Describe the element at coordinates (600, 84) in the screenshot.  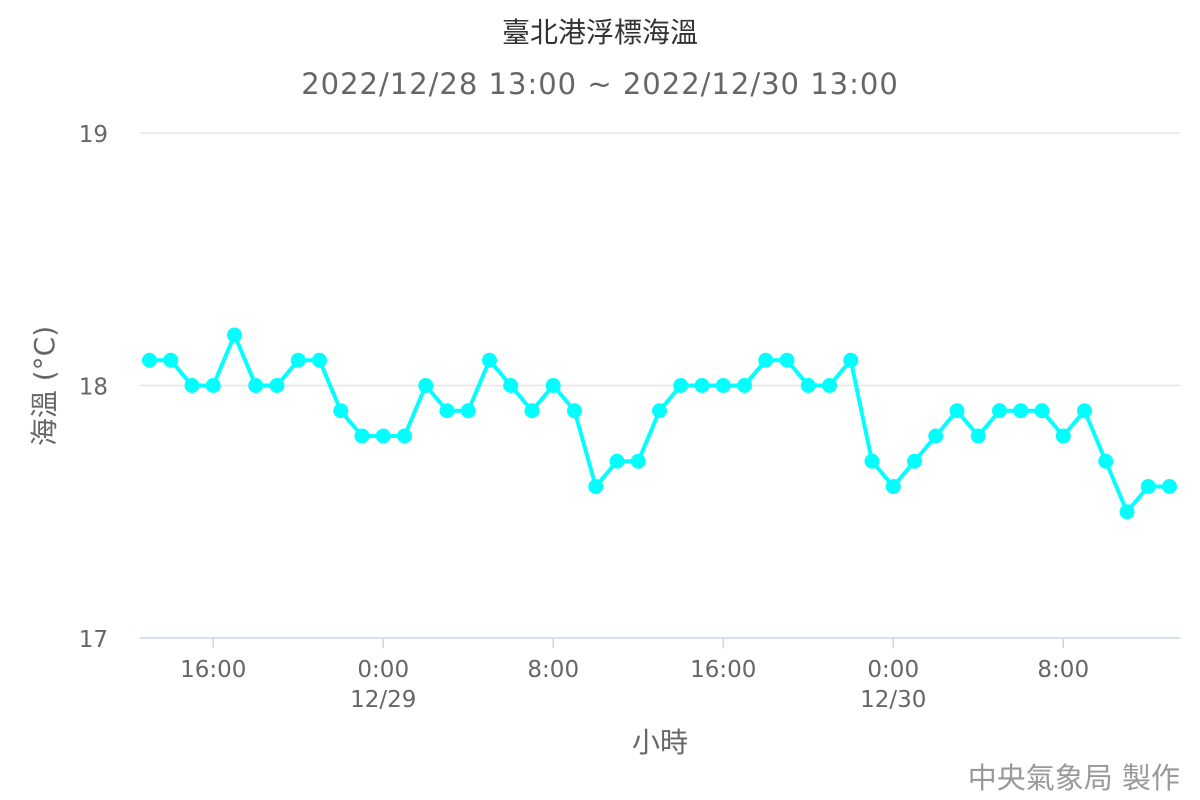
I see `chart-subtitle: 2022/12/28 13:00 ~ 2022/12/30 13:00` at that location.